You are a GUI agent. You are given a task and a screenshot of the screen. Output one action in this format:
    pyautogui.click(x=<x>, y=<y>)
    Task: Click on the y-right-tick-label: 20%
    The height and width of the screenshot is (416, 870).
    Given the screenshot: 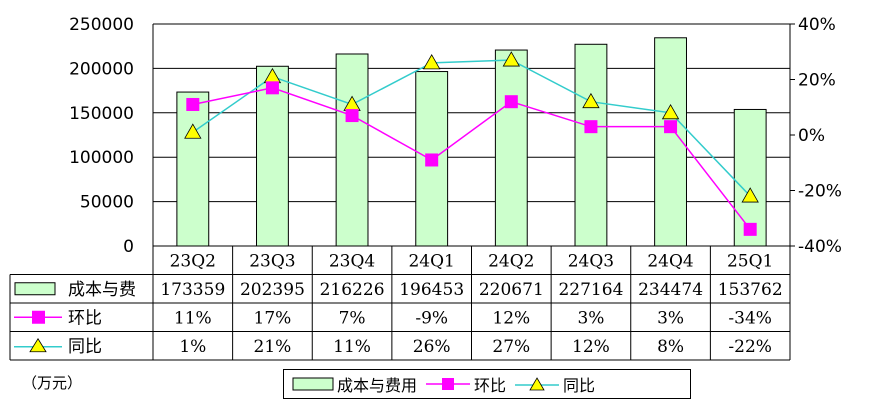 What is the action you would take?
    pyautogui.click(x=817, y=81)
    